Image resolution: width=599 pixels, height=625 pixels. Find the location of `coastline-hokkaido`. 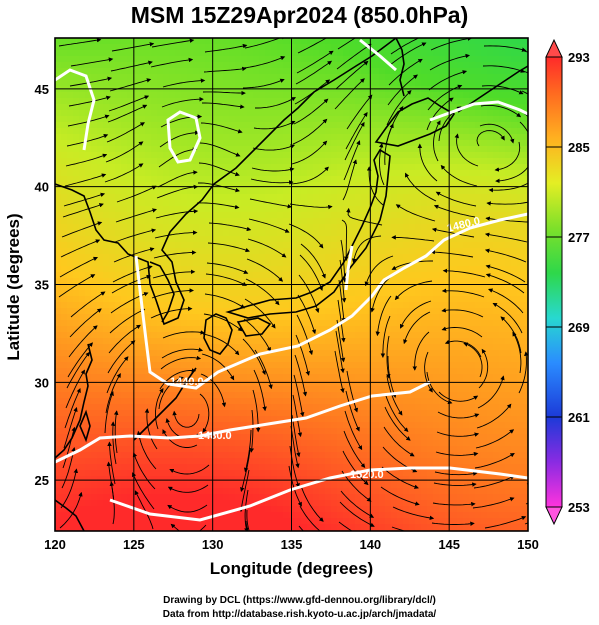

coastline-hokkaido is located at coordinates (415, 122).